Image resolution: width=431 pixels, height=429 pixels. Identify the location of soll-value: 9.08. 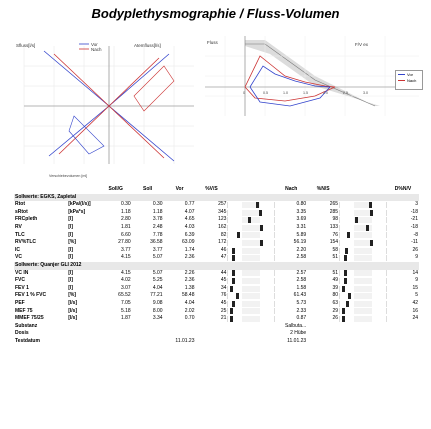
(157, 302).